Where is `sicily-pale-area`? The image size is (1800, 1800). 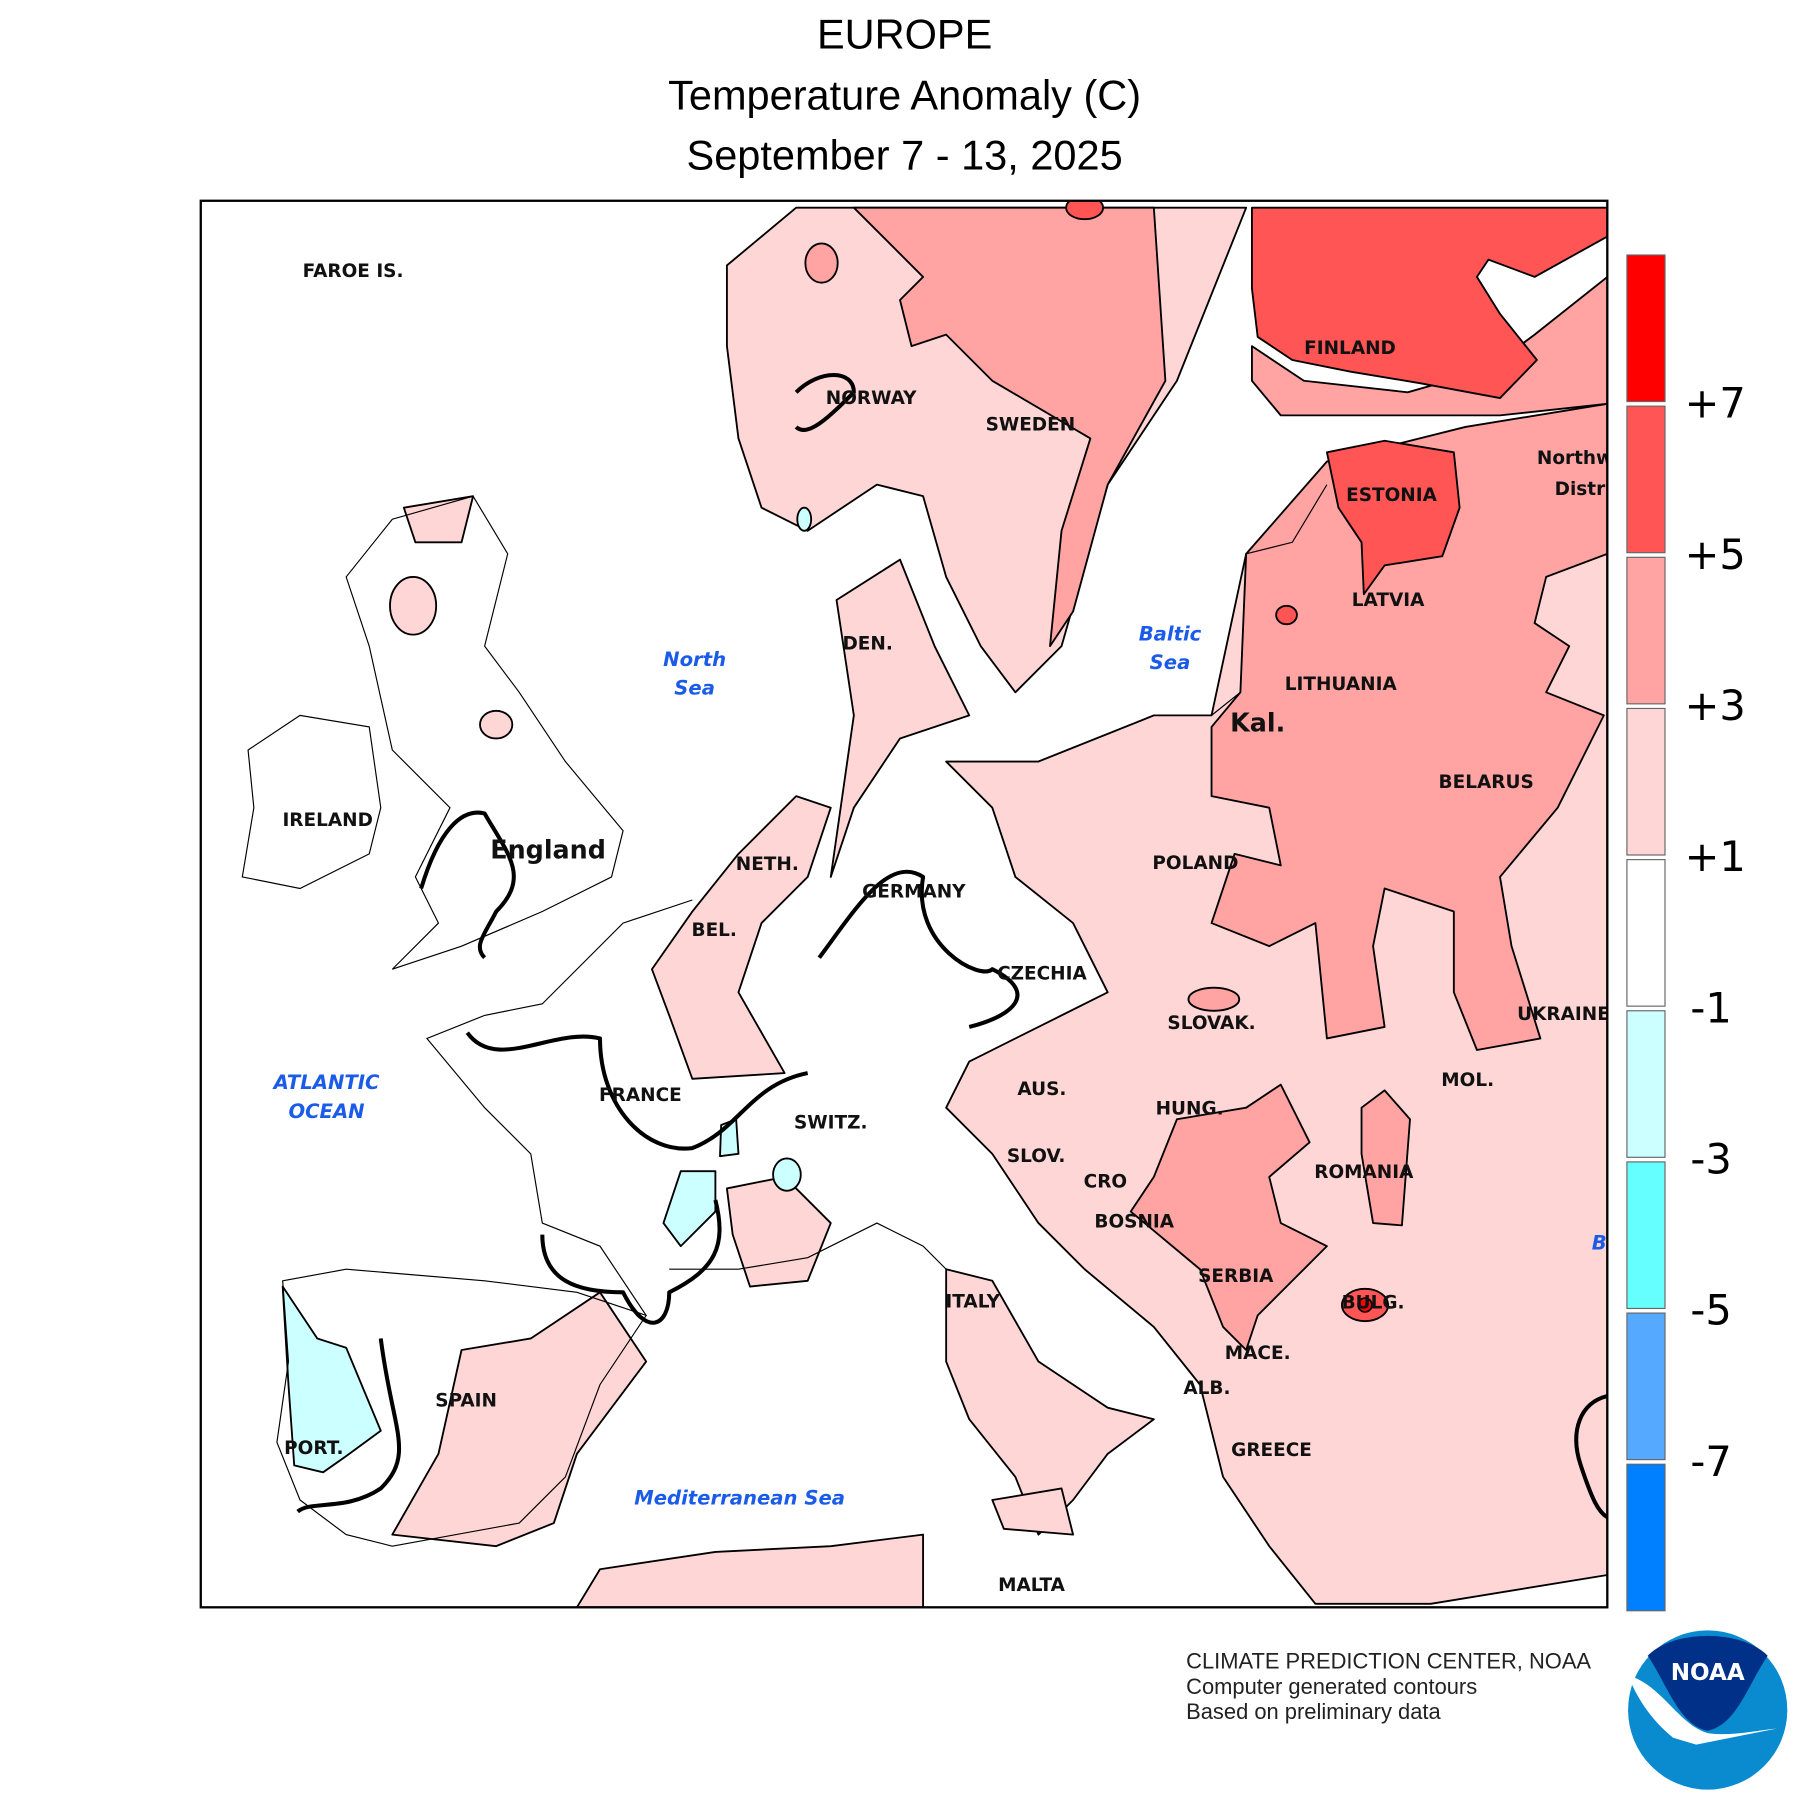
sicily-pale-area is located at coordinates (1032, 1511).